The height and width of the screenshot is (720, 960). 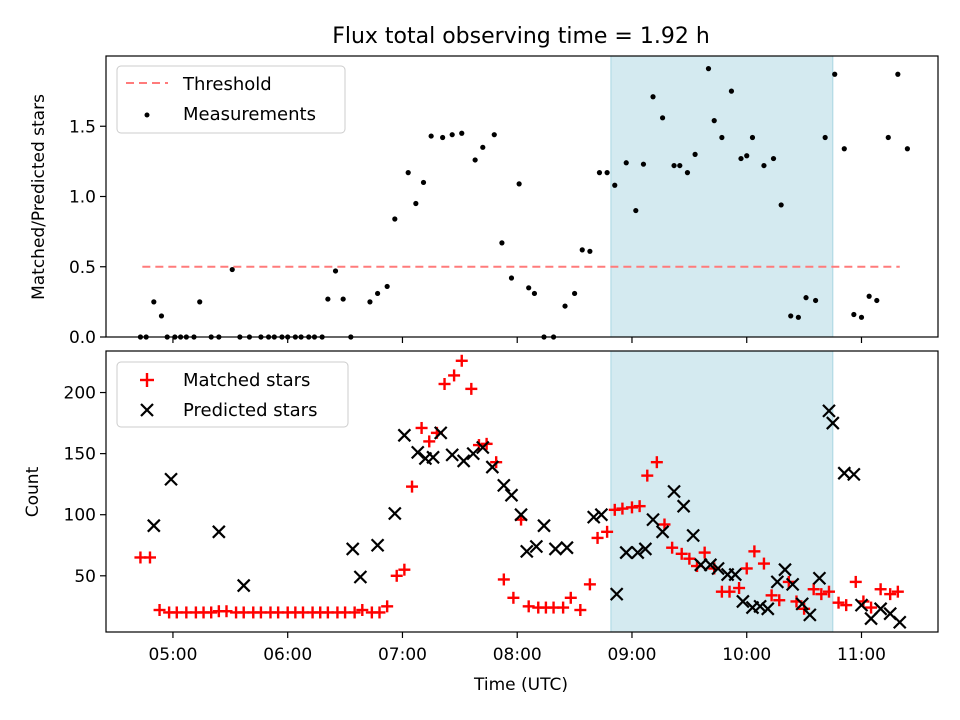 What do you see at coordinates (85, 577) in the screenshot?
I see `y-tick-label: 50` at bounding box center [85, 577].